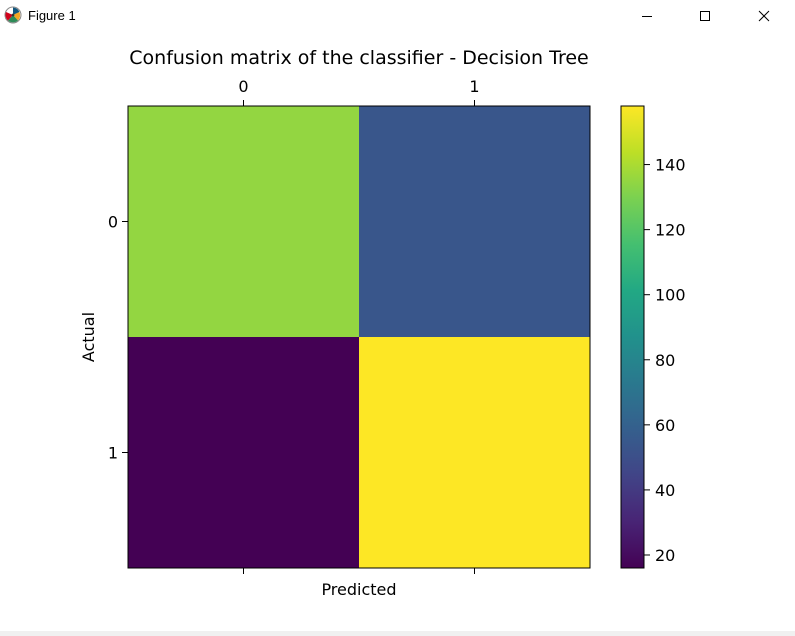  What do you see at coordinates (670, 230) in the screenshot?
I see `colorbar-tick-label-5: 120` at bounding box center [670, 230].